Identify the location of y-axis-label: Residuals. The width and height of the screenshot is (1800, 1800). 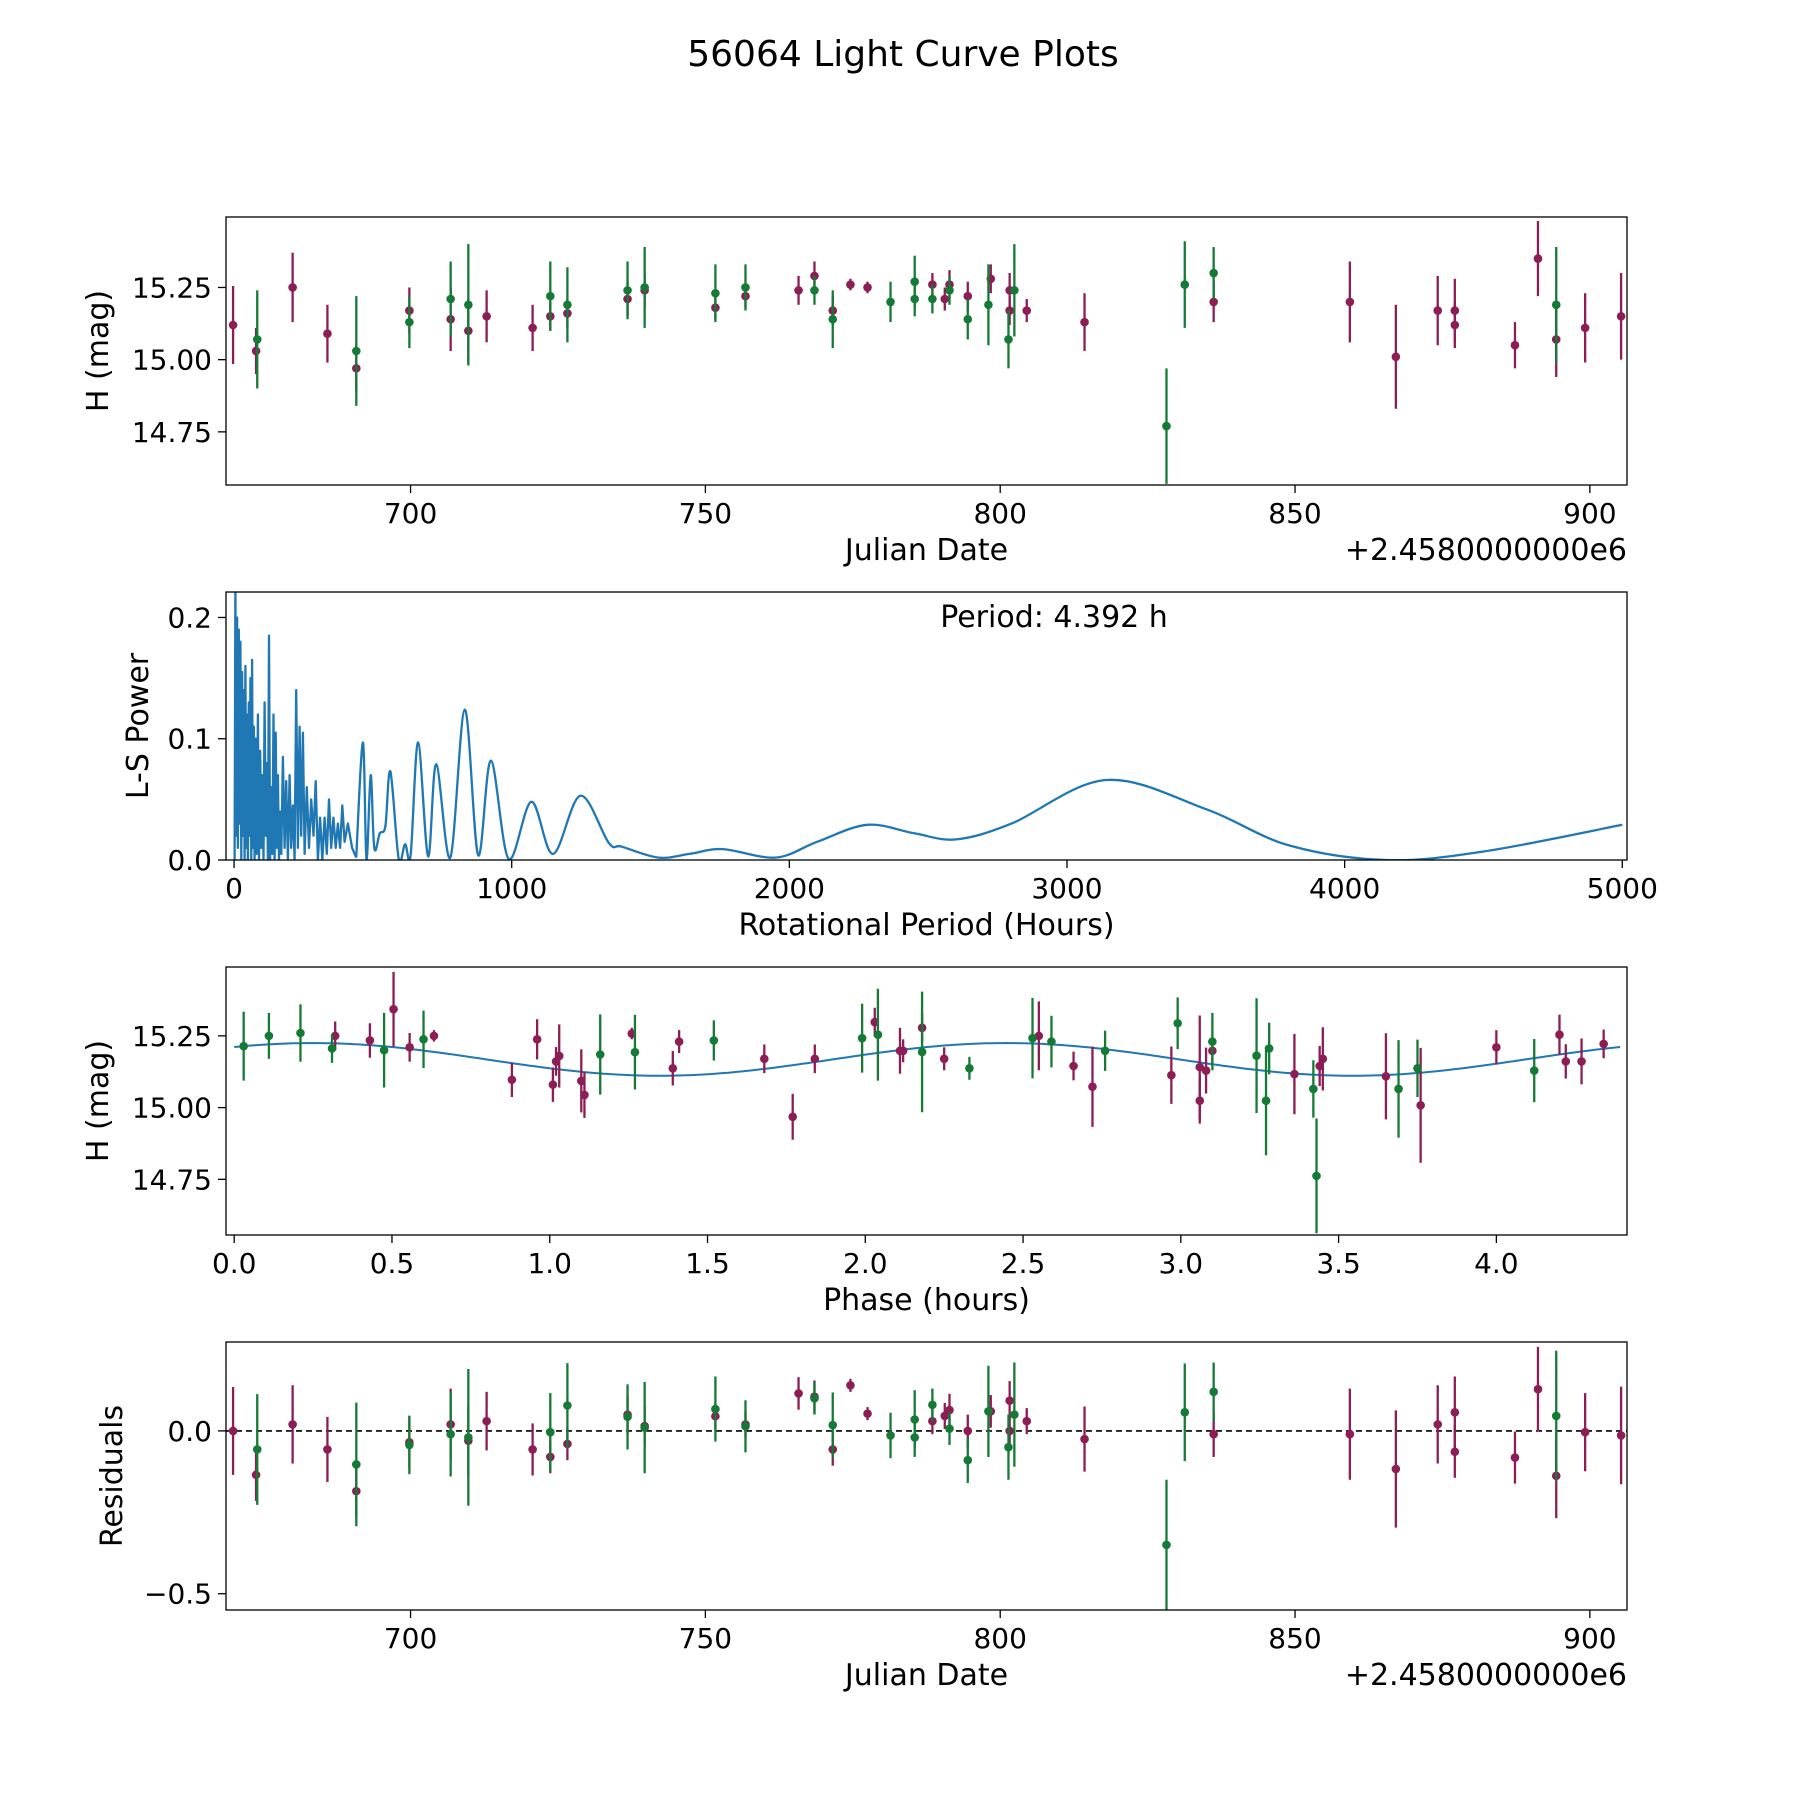
(112, 1476).